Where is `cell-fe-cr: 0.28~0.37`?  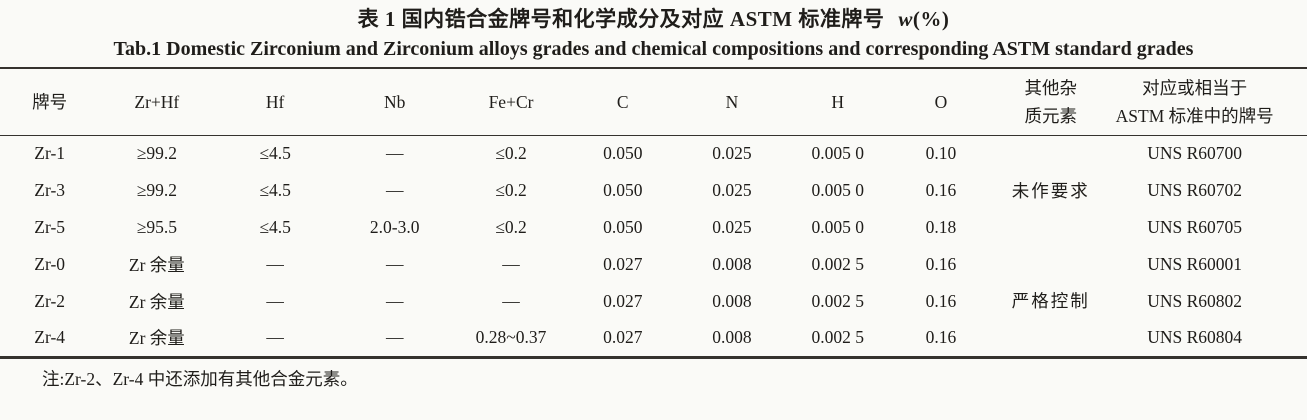
cell-fe-cr: 0.28~0.37 is located at coordinates (511, 337).